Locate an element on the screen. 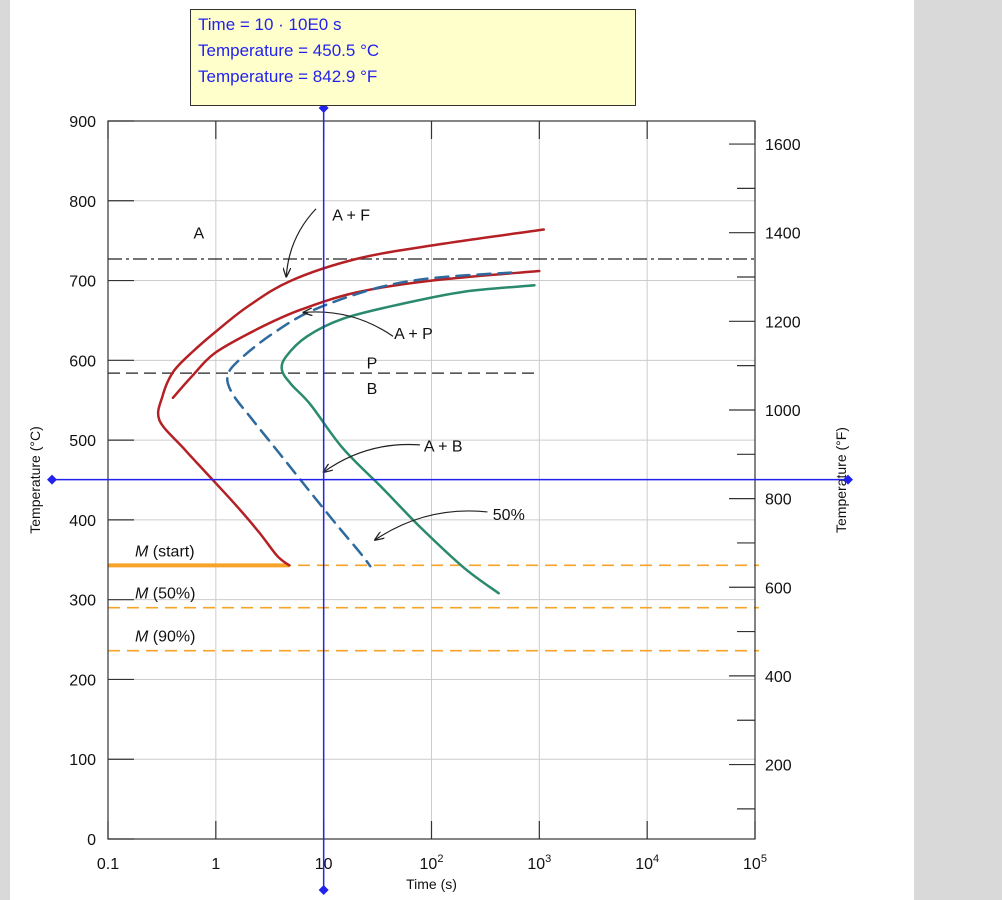  martensite-label-text: (50%) is located at coordinates (171, 594).